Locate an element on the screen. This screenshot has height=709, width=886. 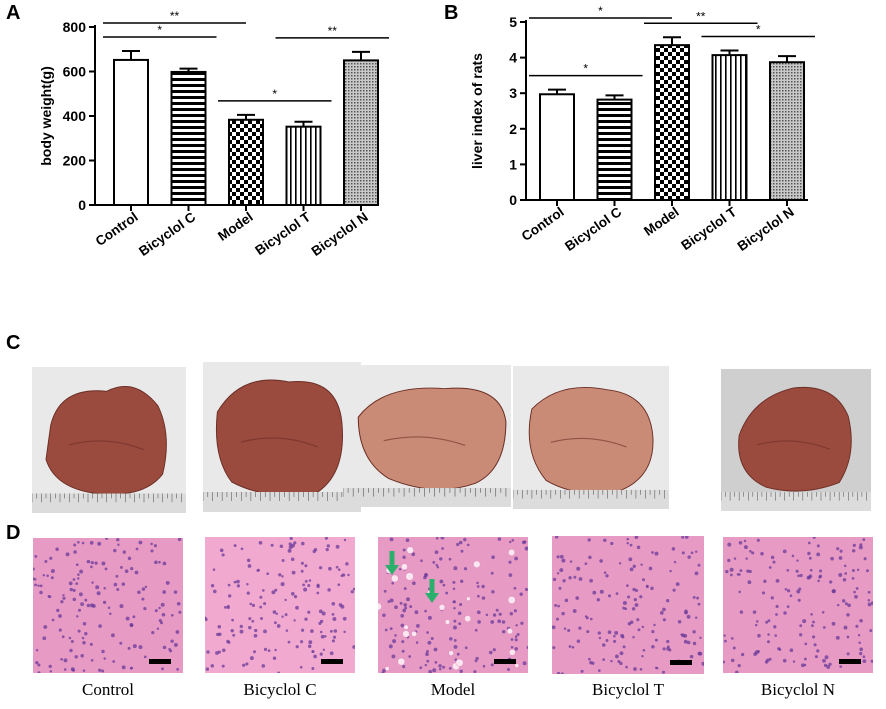
y-tick-label: 1 is located at coordinates (513, 164).